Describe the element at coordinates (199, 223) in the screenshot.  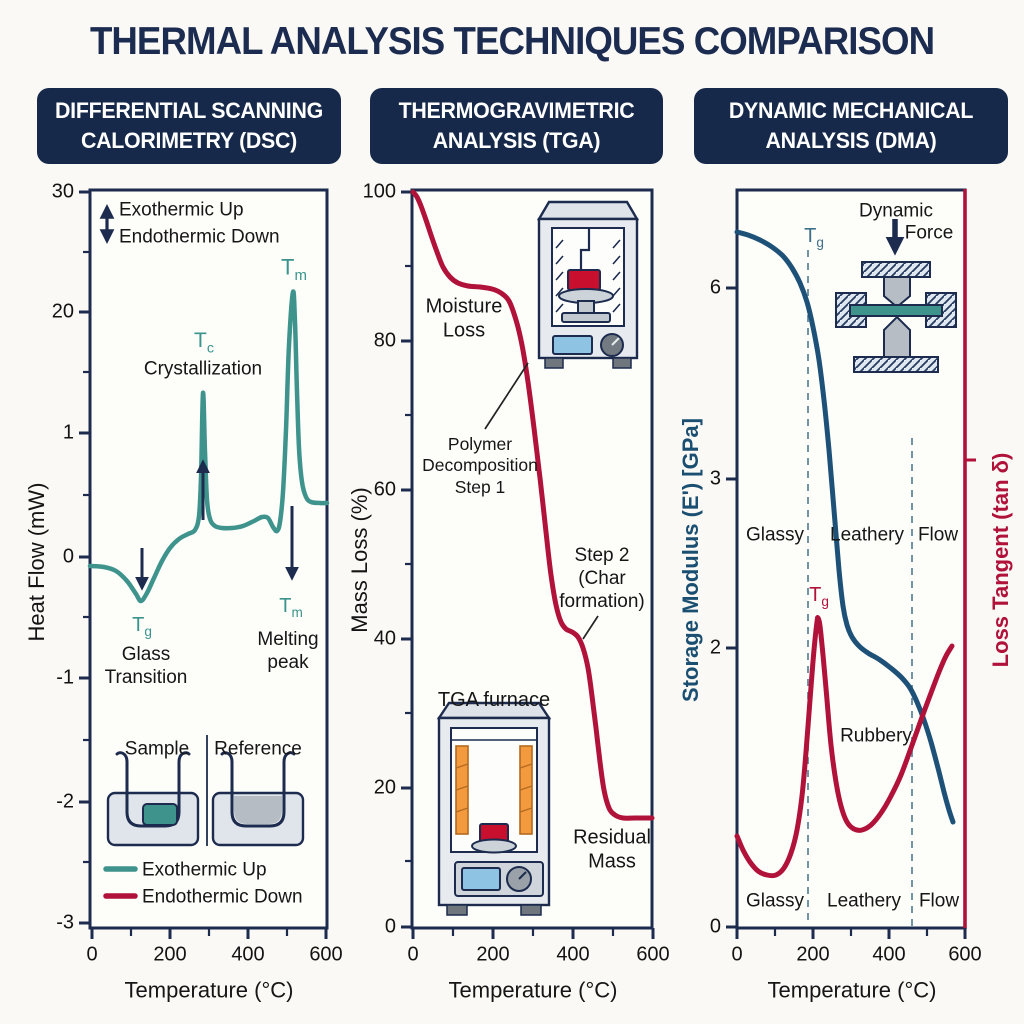
I see `exo-endo-note: Exothermic Up Endothermic Down` at that location.